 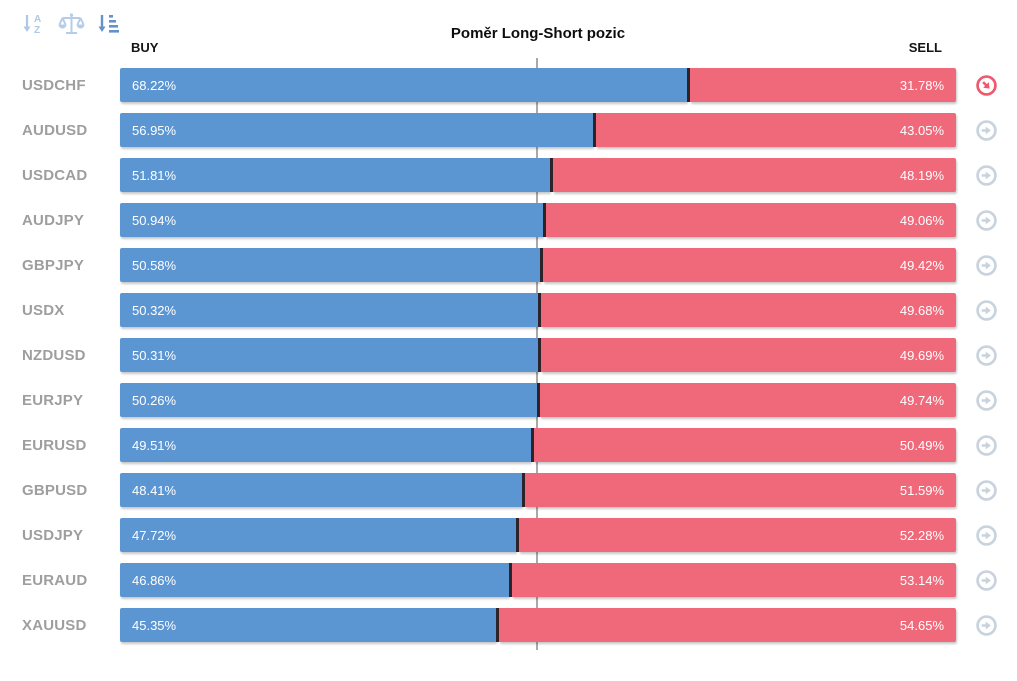 What do you see at coordinates (154, 220) in the screenshot?
I see `buy-value: 50.94%` at bounding box center [154, 220].